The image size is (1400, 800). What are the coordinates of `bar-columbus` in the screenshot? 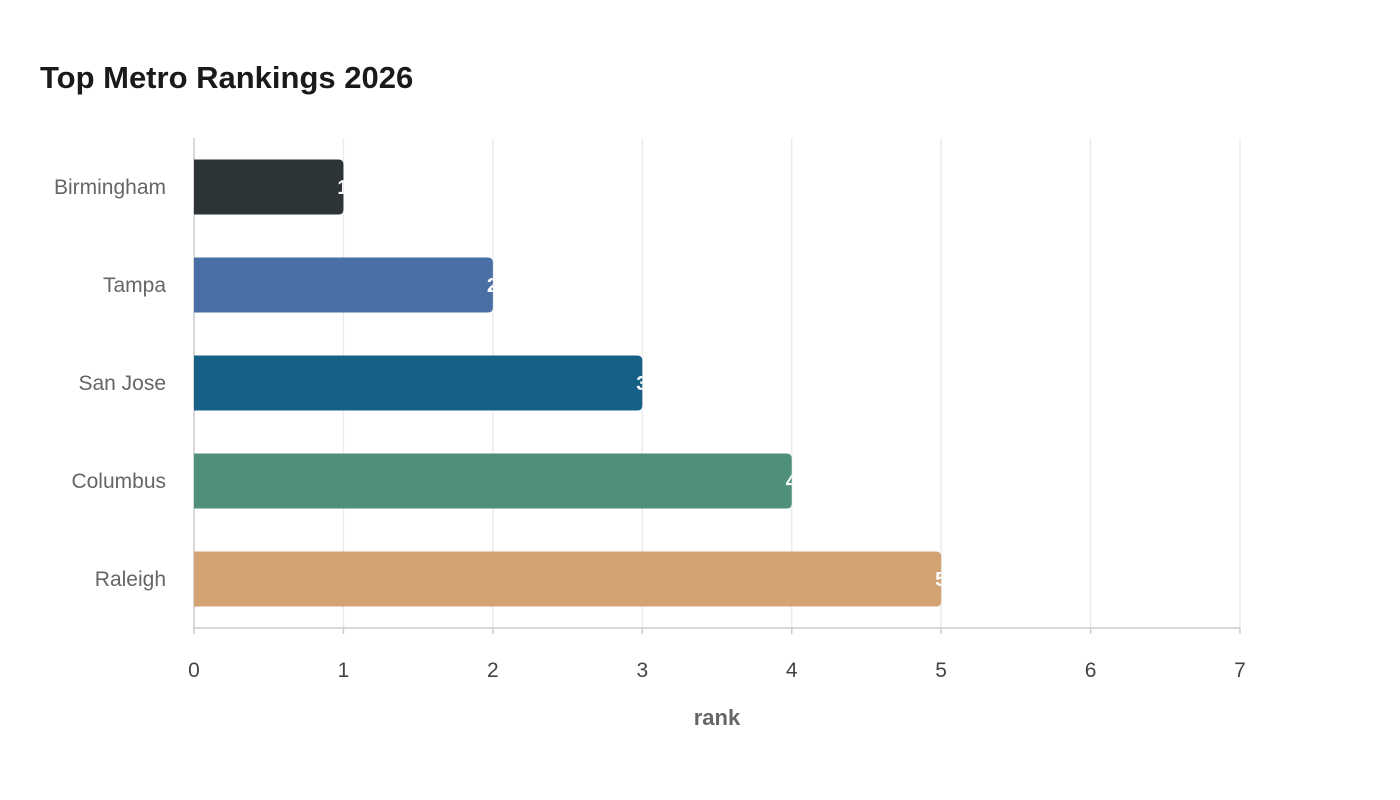 It's located at (493, 481).